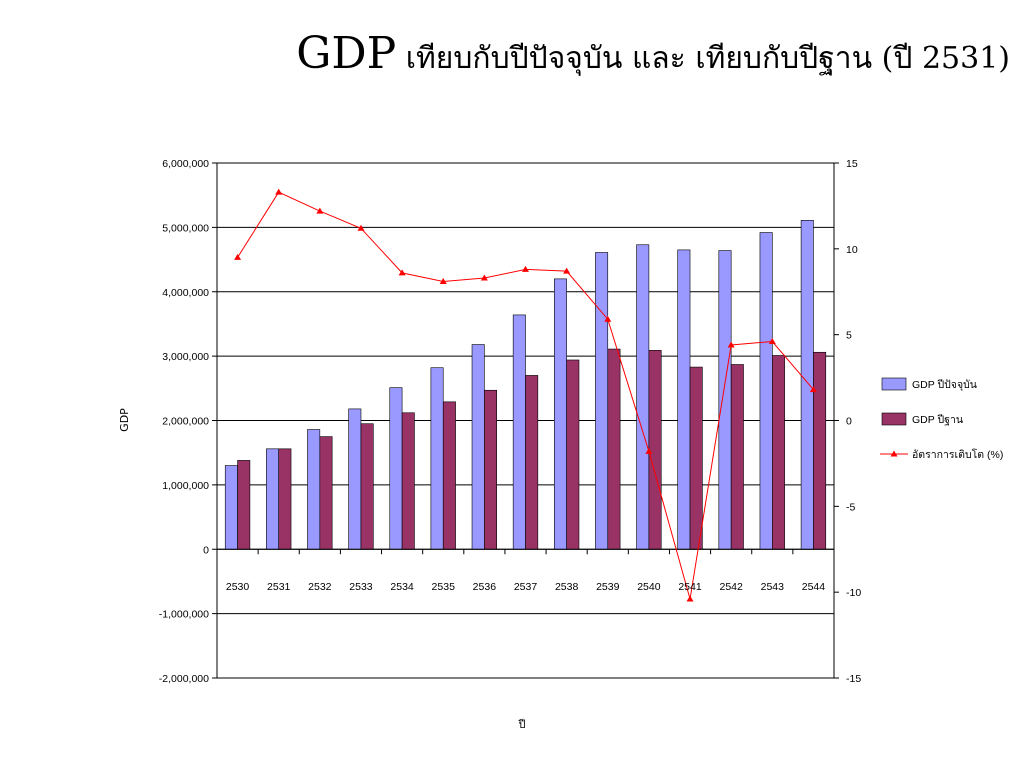 The height and width of the screenshot is (768, 1024). What do you see at coordinates (238, 587) in the screenshot?
I see `category-label: 2530` at bounding box center [238, 587].